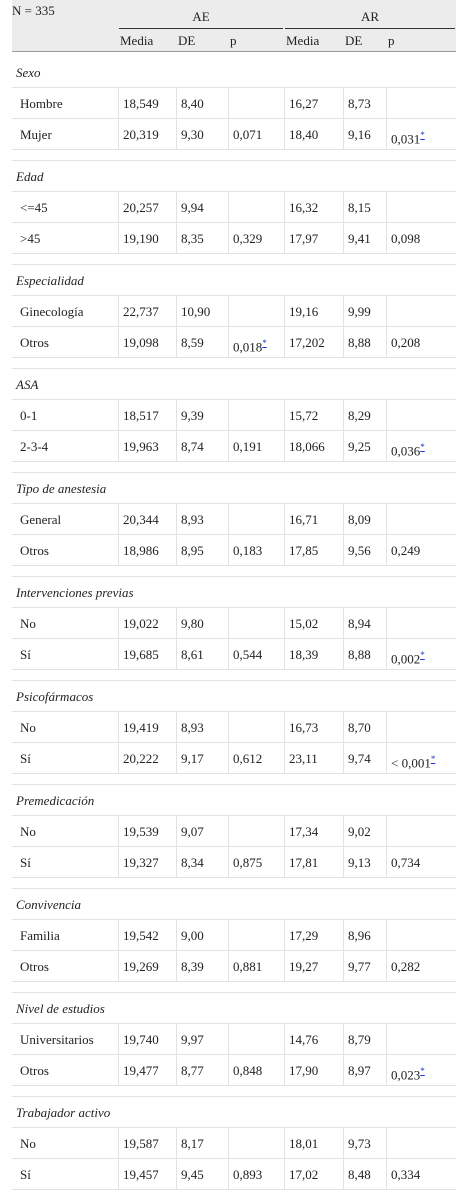  Describe the element at coordinates (192, 415) in the screenshot. I see `cell-value: 9,39` at that location.